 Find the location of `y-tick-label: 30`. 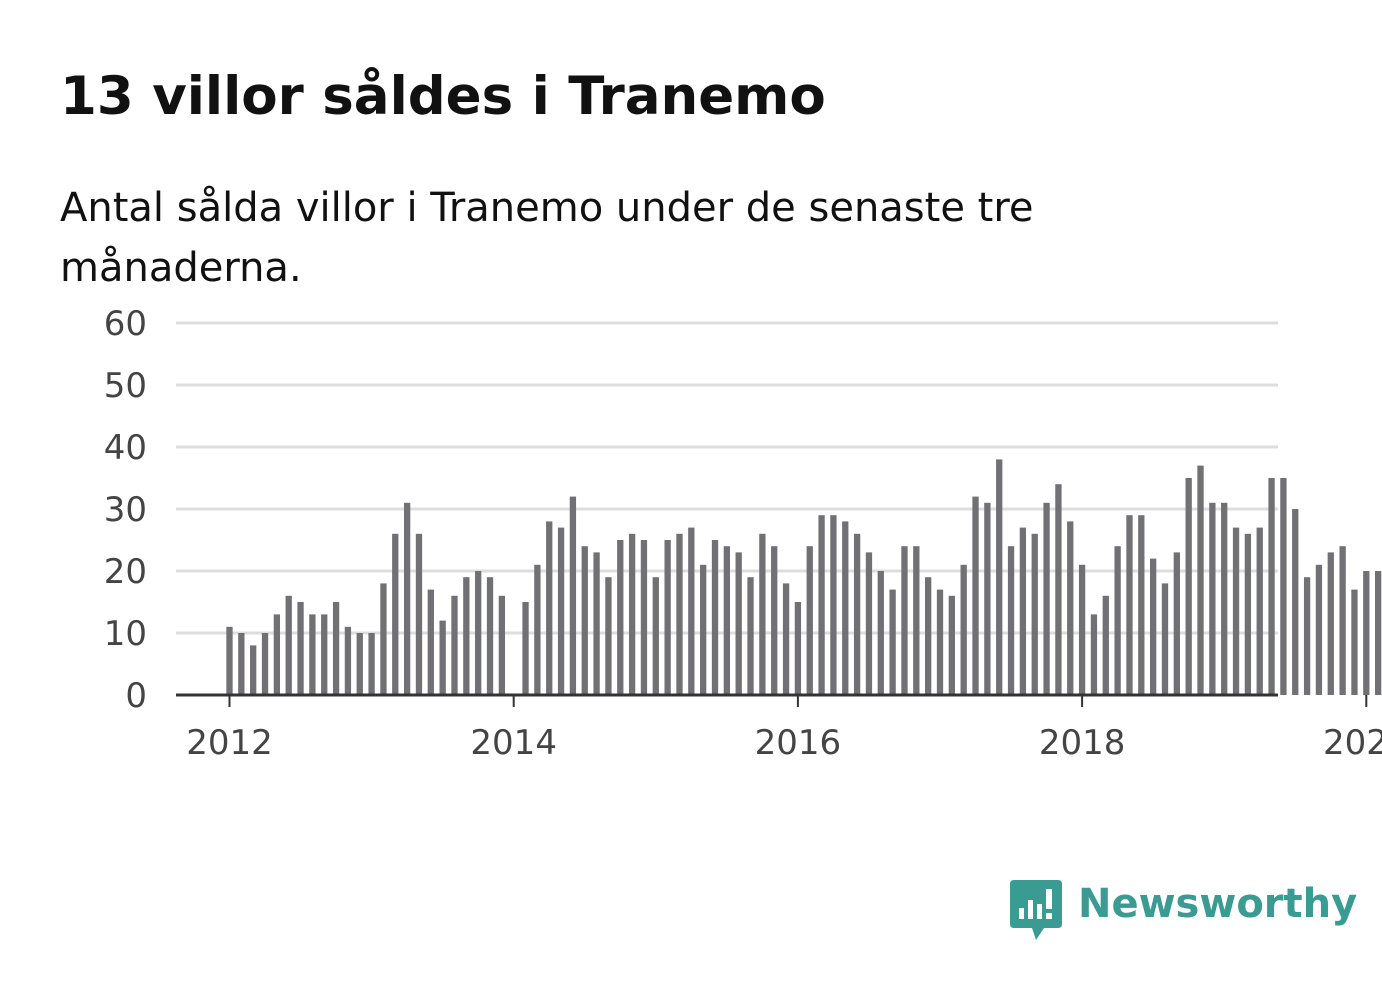

y-tick-label: 30 is located at coordinates (125, 510).